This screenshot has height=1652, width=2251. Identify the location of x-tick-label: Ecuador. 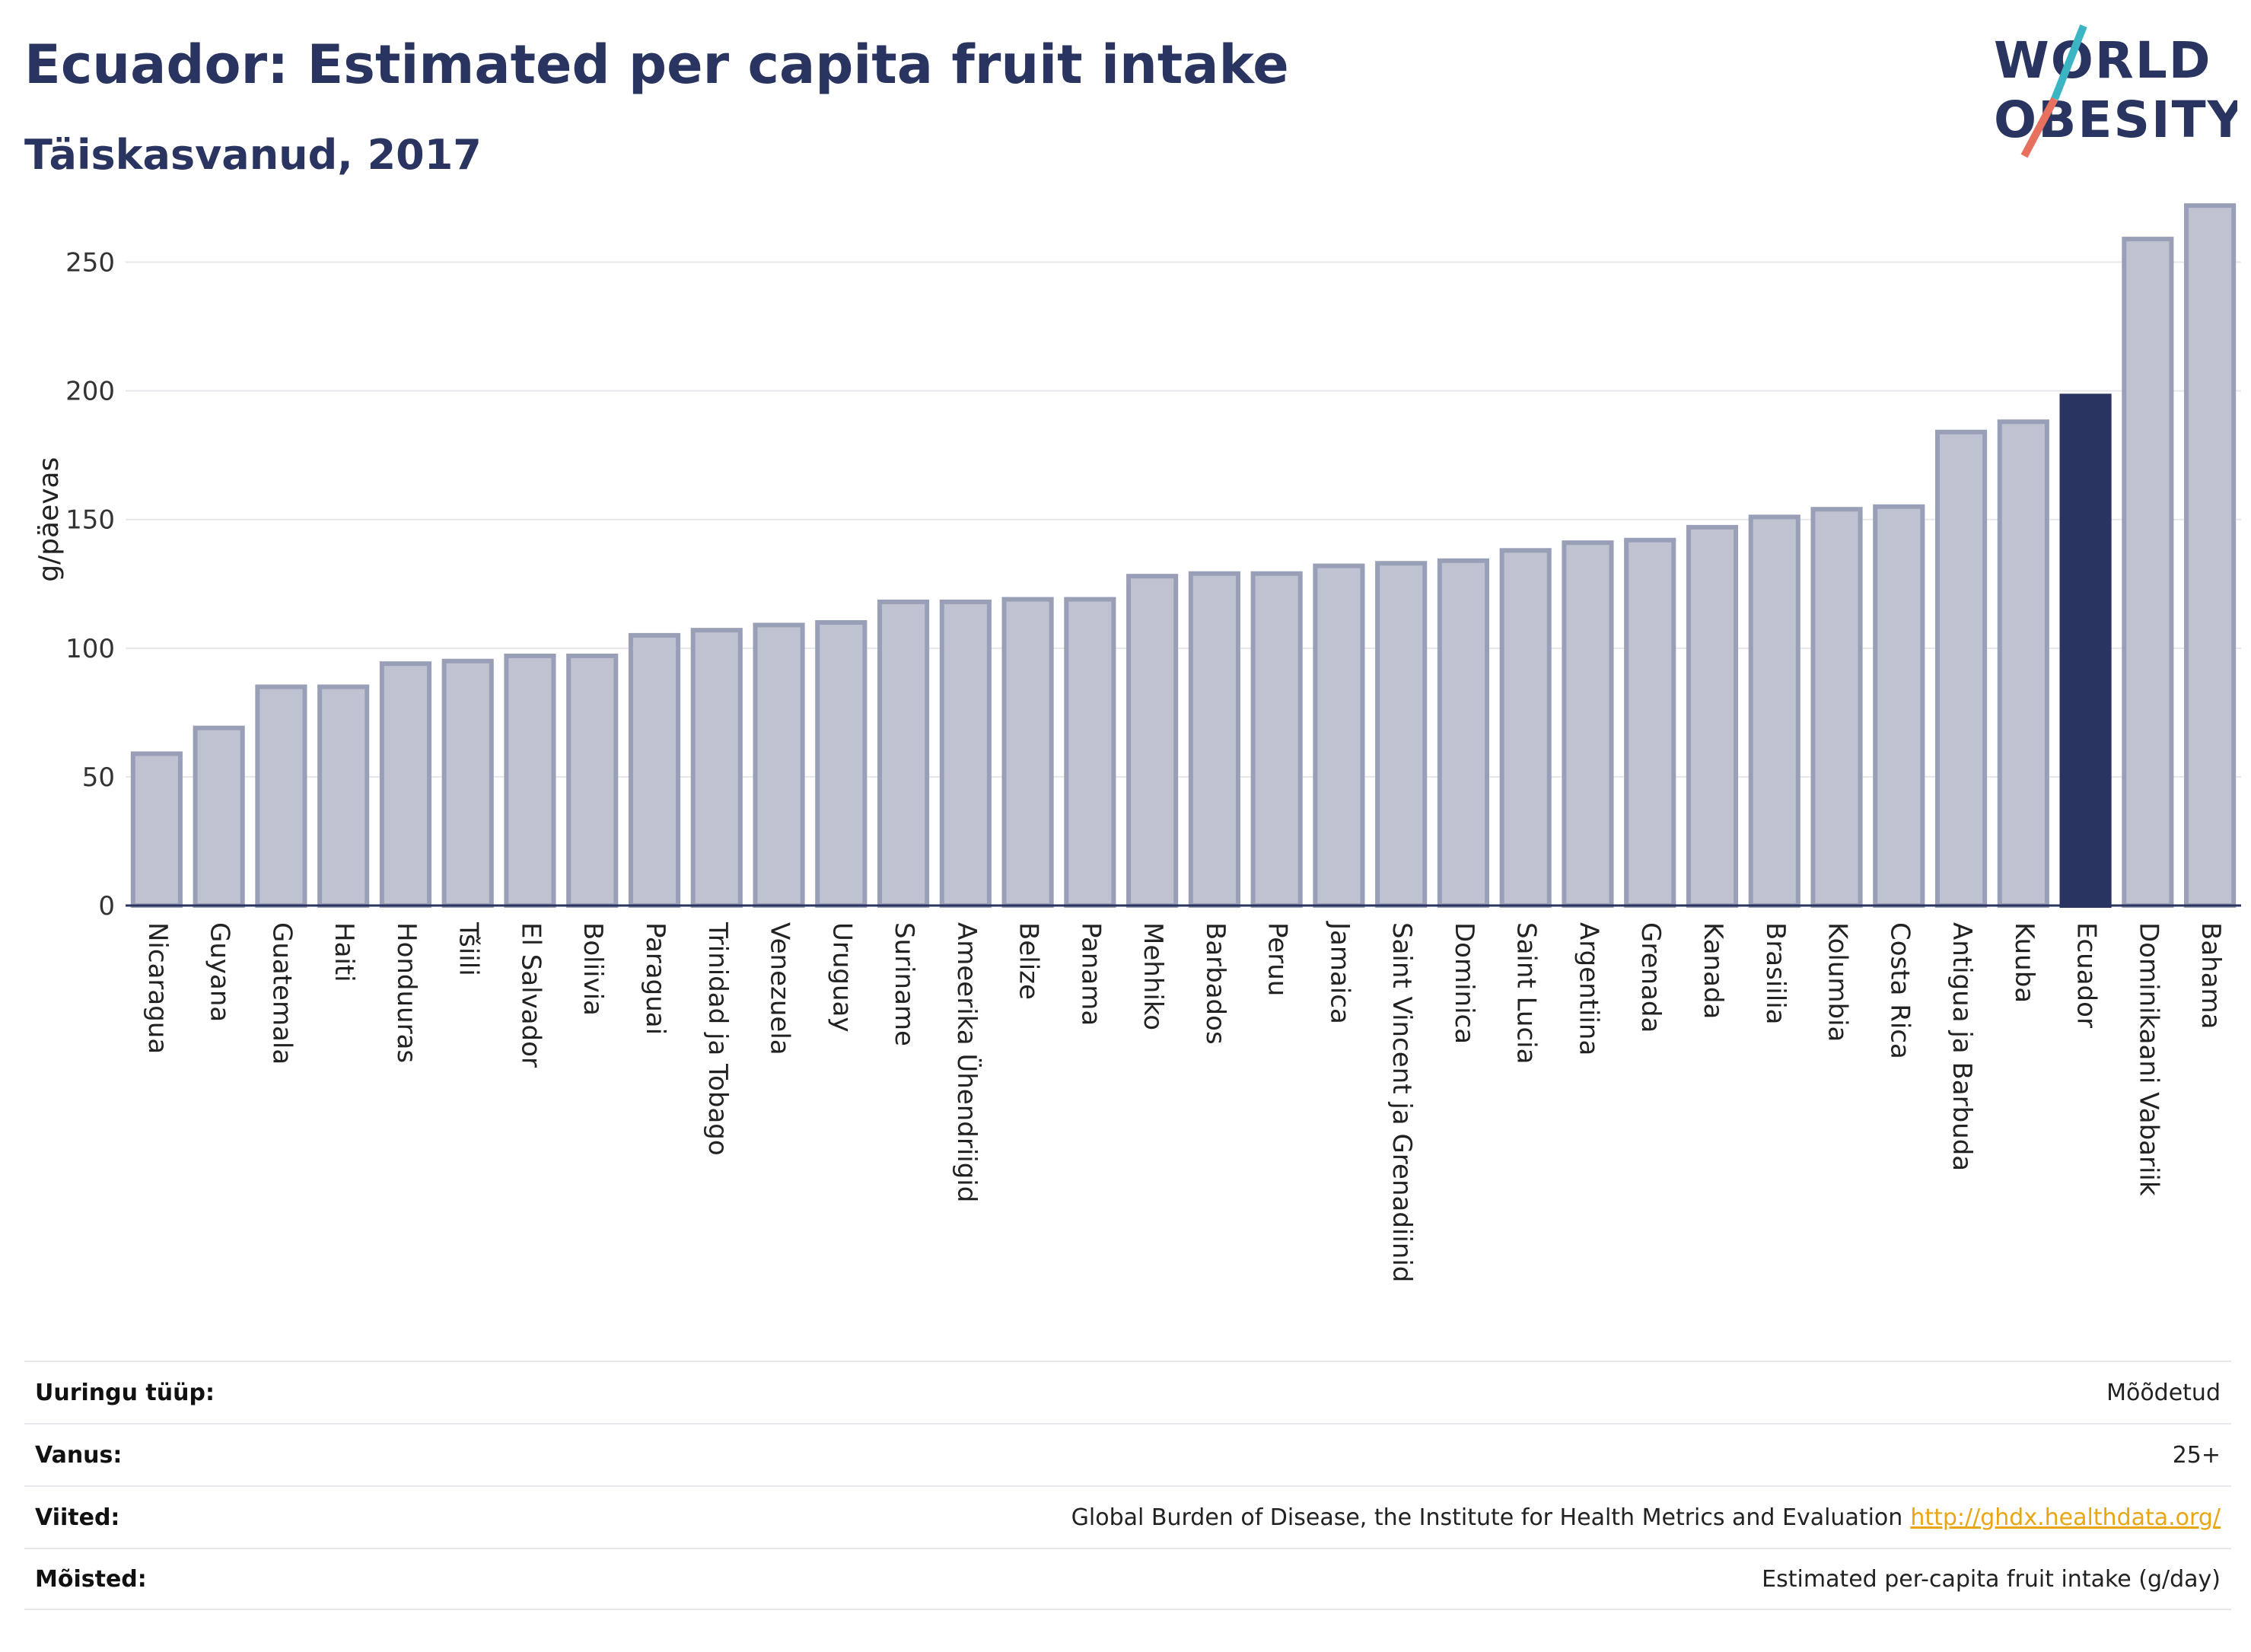
(2086, 975).